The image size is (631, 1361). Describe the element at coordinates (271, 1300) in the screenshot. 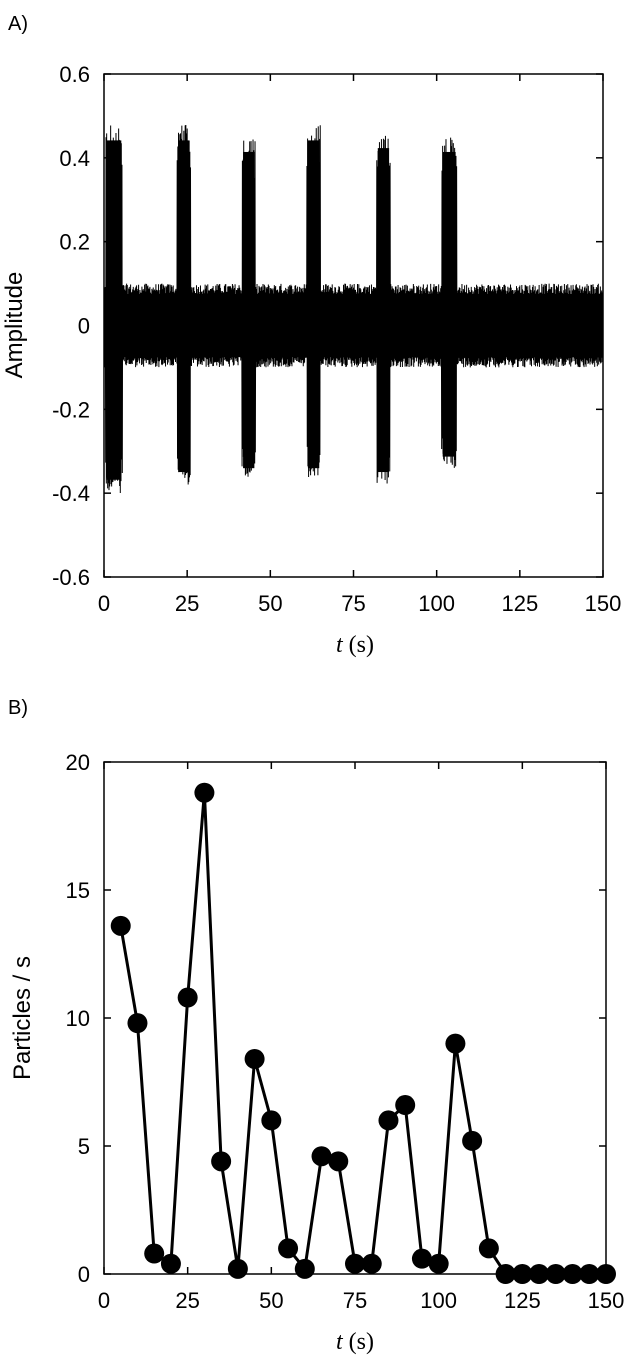

I see `panel-b-x-tick-label: 50` at that location.